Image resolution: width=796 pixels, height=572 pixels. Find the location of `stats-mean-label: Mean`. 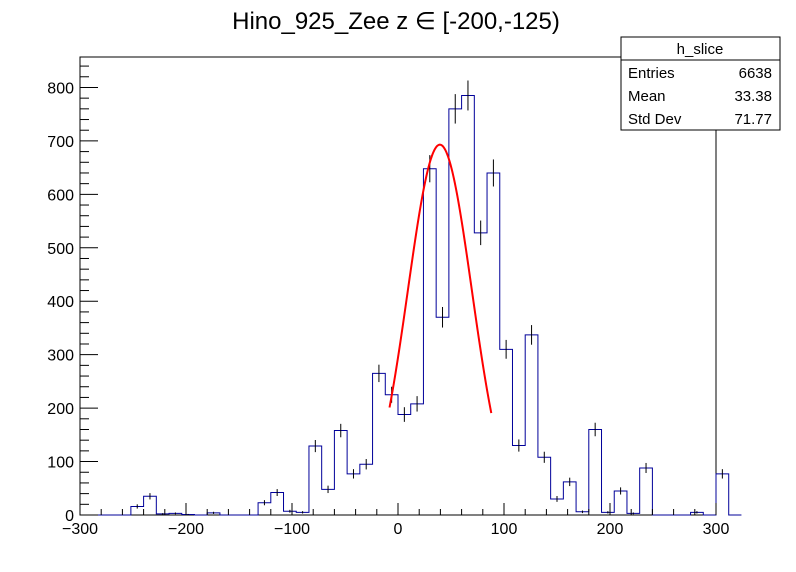

stats-mean-label: Mean is located at coordinates (647, 96).